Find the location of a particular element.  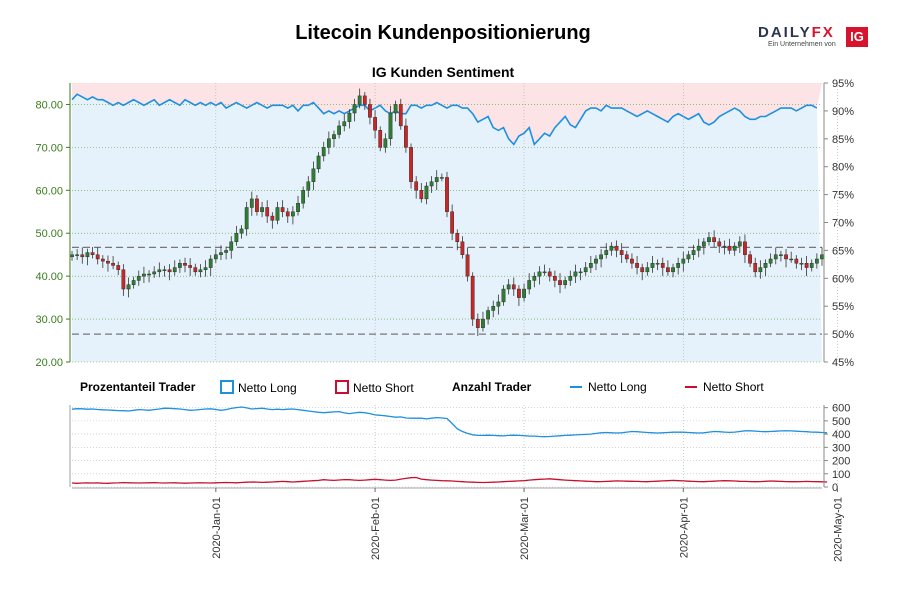

right-tick-label: 95% is located at coordinates (843, 84).